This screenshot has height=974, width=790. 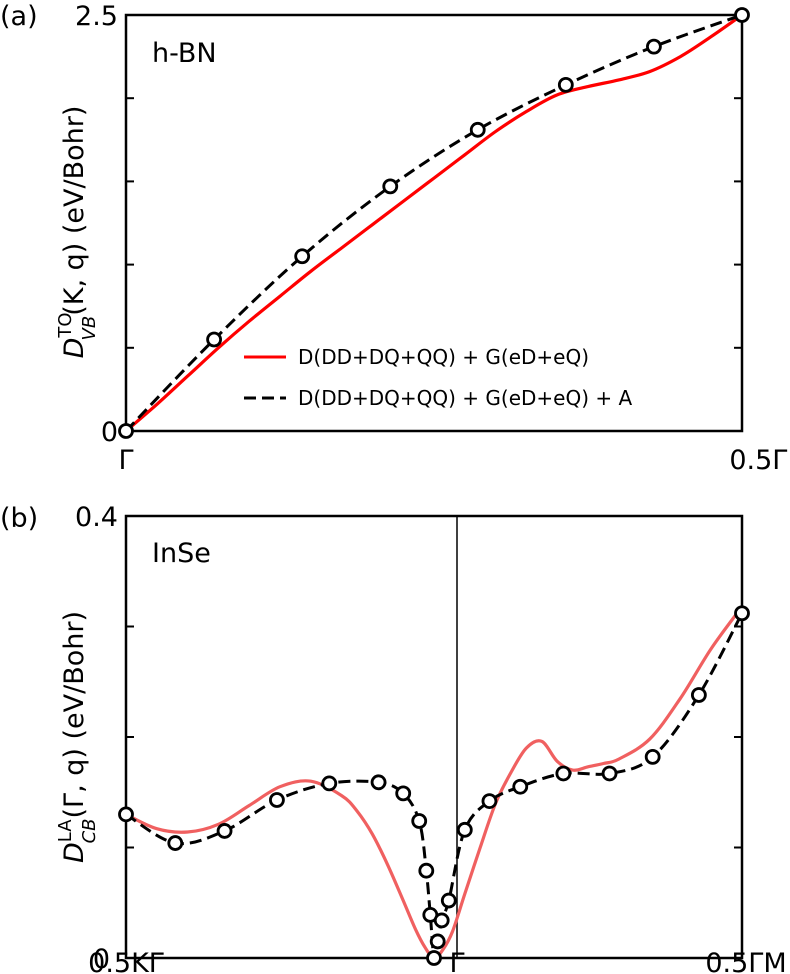 What do you see at coordinates (109, 432) in the screenshot?
I see `panel-a-ytick-bottom: 0` at bounding box center [109, 432].